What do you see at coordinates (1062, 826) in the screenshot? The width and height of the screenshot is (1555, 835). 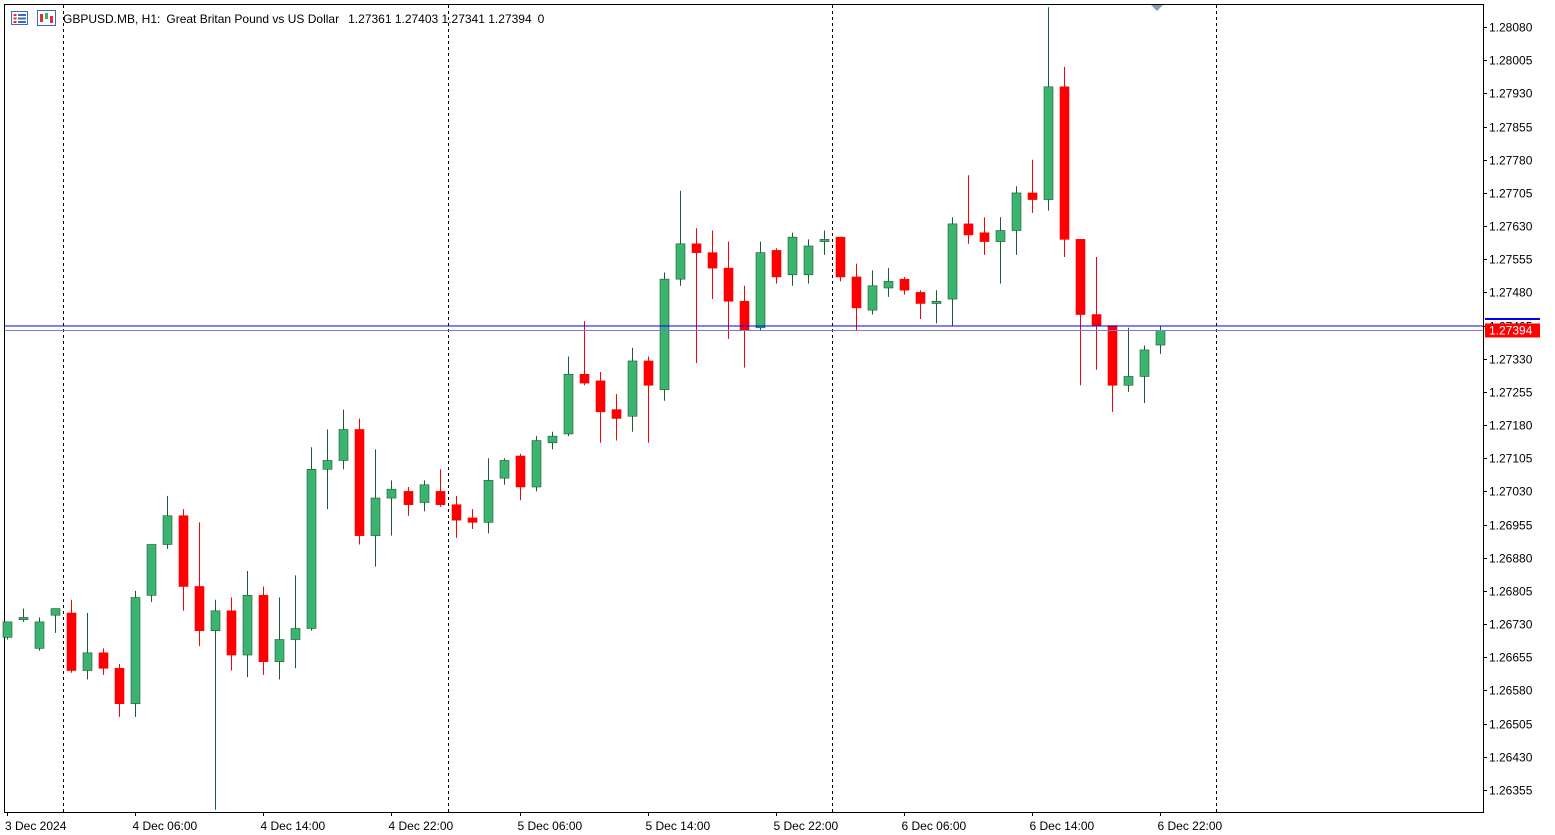 I see `x-tick-label: 6 Dec 14:00` at bounding box center [1062, 826].